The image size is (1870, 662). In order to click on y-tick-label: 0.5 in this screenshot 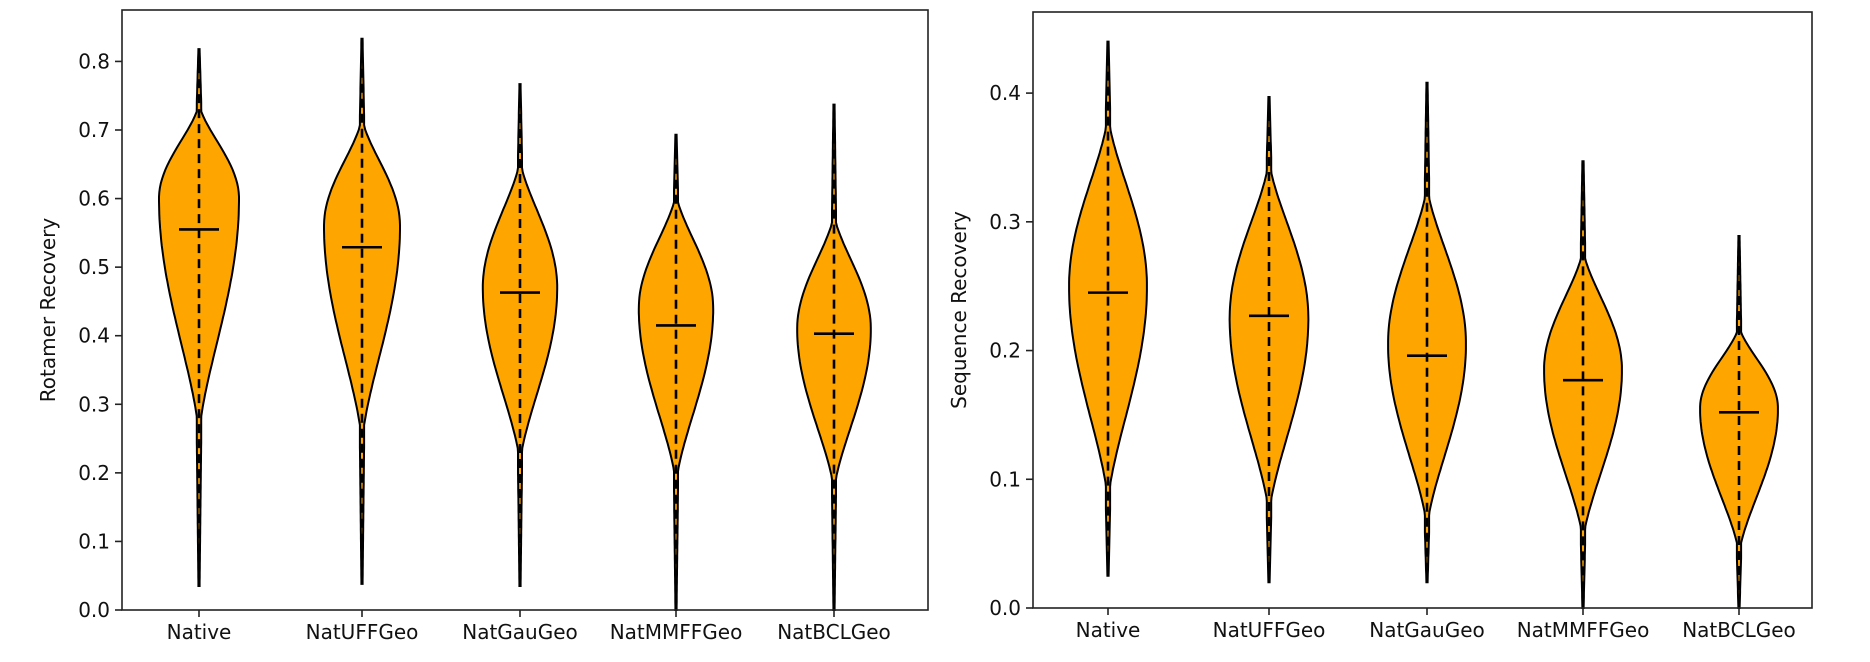, I will do `click(94, 267)`.